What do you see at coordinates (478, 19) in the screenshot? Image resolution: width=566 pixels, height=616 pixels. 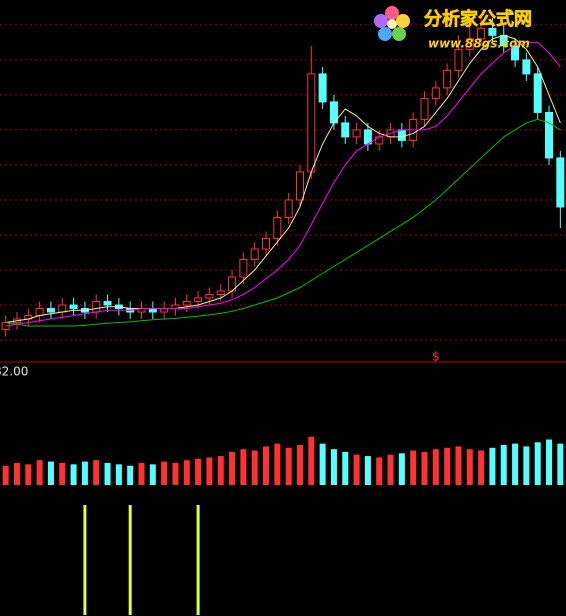 I see `watermark-title: 分析家公式网` at bounding box center [478, 19].